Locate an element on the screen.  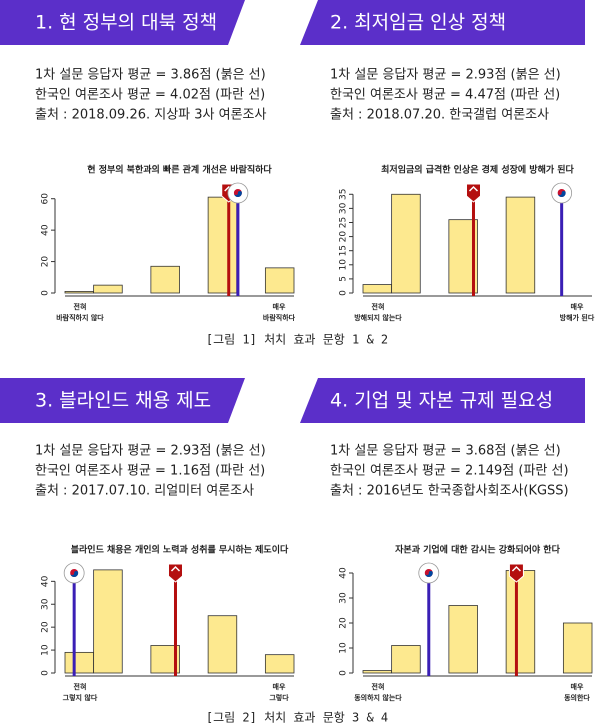
x-label: 방해가 된다 is located at coordinates (577, 317).